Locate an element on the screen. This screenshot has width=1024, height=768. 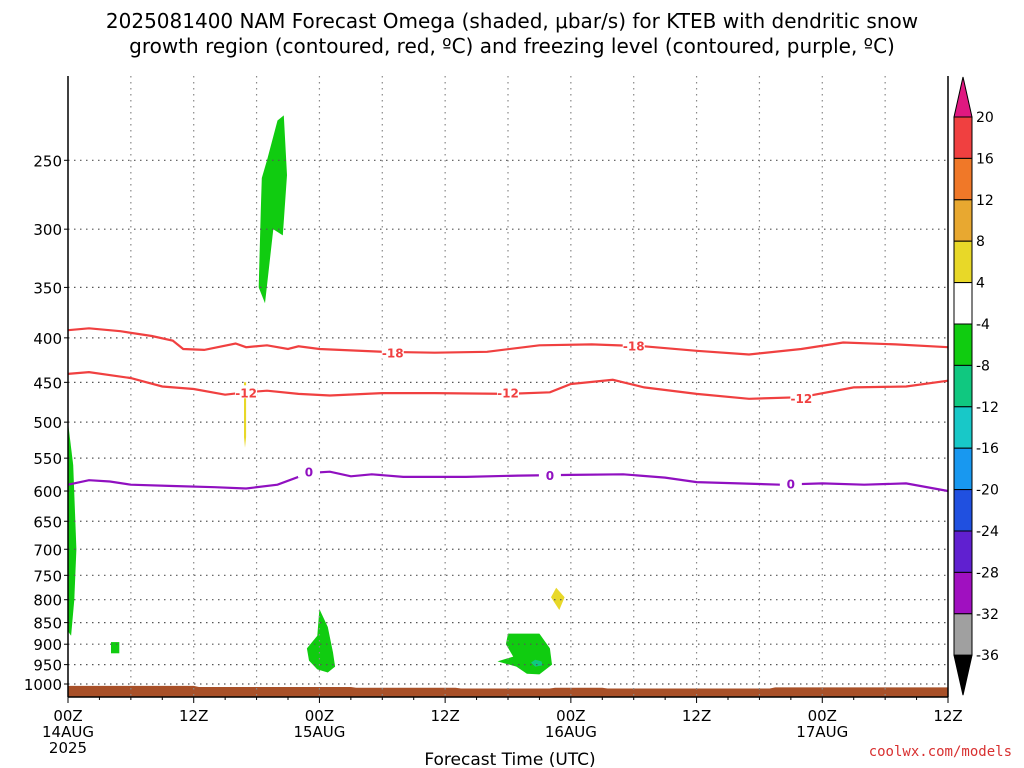
y-tick-label: 700 is located at coordinates (47, 550).